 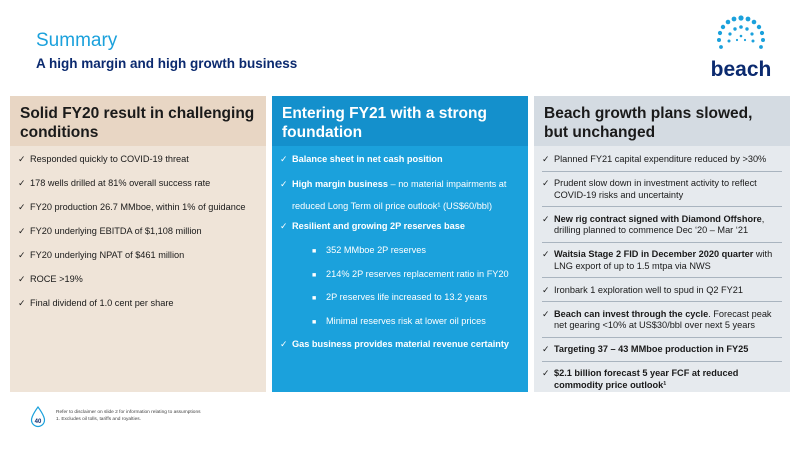 I want to click on page-subtitle: A high margin and high growth business, so click(x=167, y=63).